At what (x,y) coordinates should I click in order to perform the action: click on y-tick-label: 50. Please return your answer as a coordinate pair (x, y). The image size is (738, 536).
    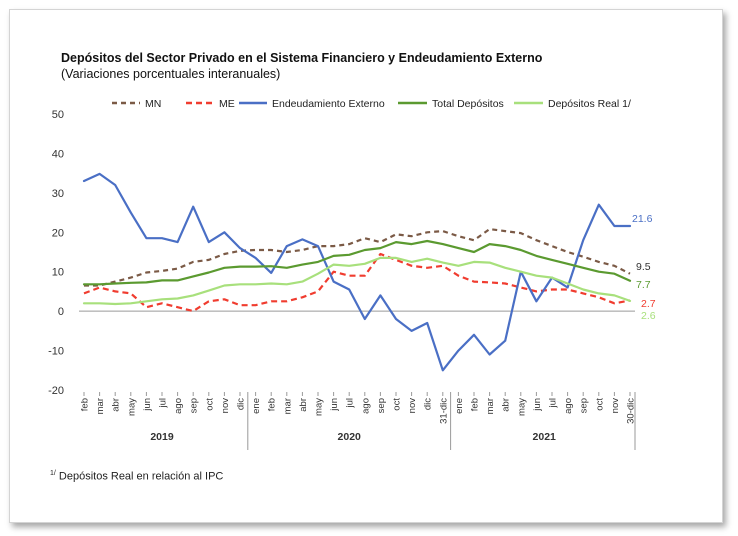
    Looking at the image, I should click on (58, 115).